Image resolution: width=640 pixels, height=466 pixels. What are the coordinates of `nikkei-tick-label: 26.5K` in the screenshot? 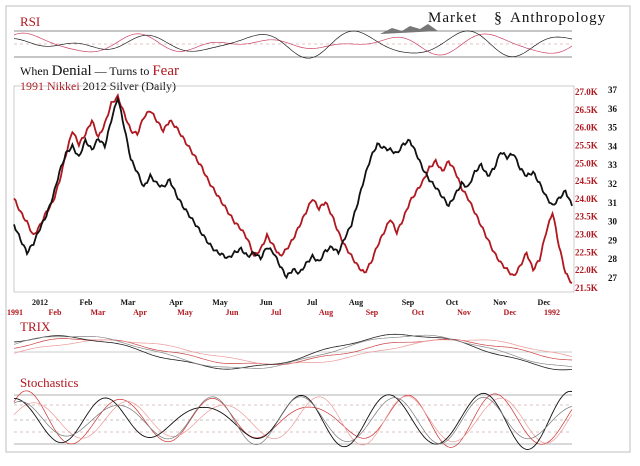 It's located at (586, 110).